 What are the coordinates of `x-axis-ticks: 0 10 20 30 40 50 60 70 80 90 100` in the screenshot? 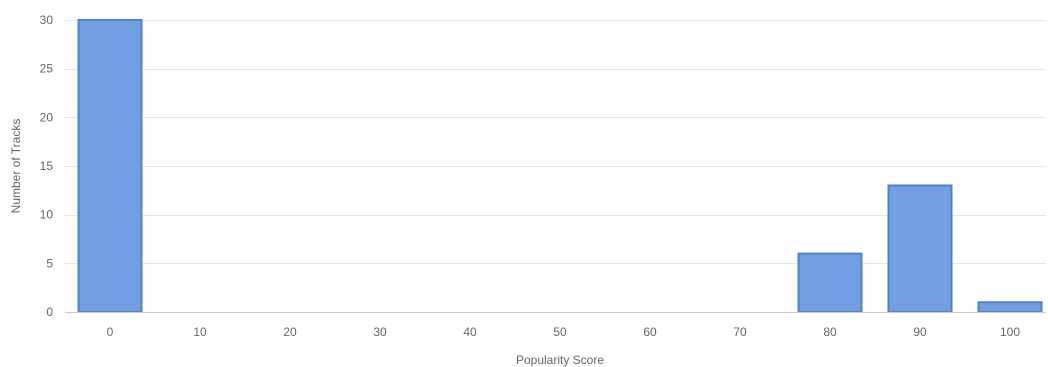 It's located at (564, 332).